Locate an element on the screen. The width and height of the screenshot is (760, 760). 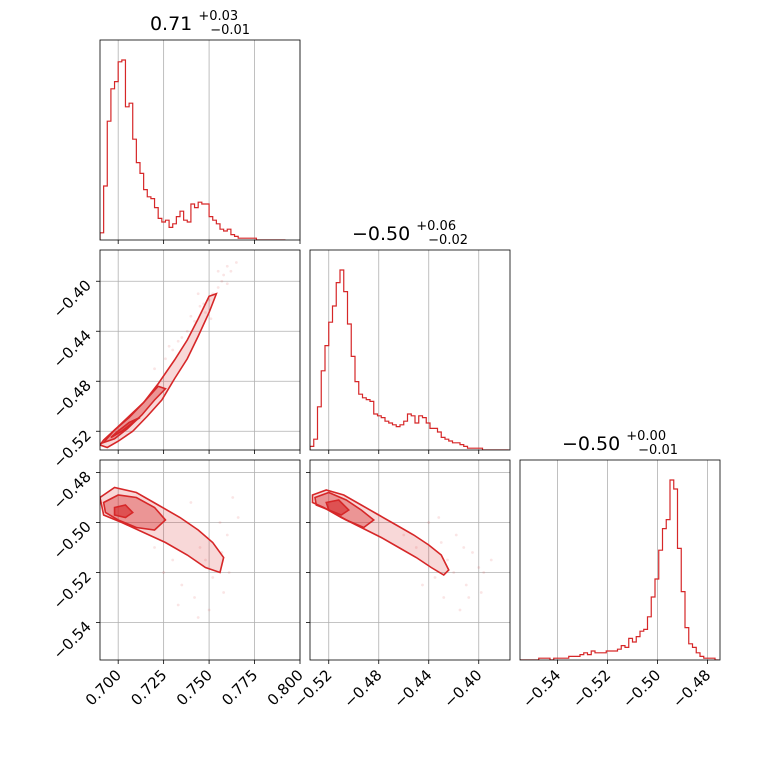
panel-hist-1-ticks is located at coordinates (404, 452).